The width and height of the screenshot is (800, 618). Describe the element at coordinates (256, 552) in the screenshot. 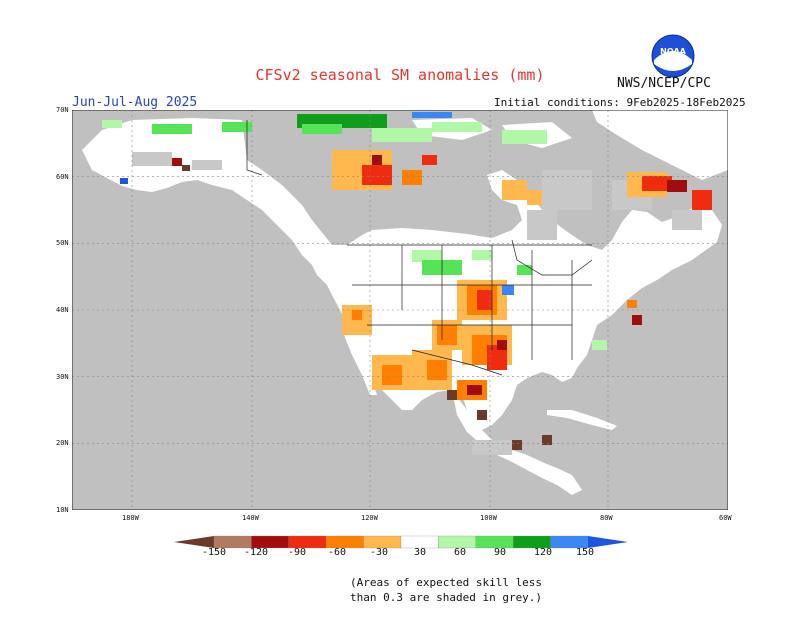

I see `colorbar-tick: -120` at that location.